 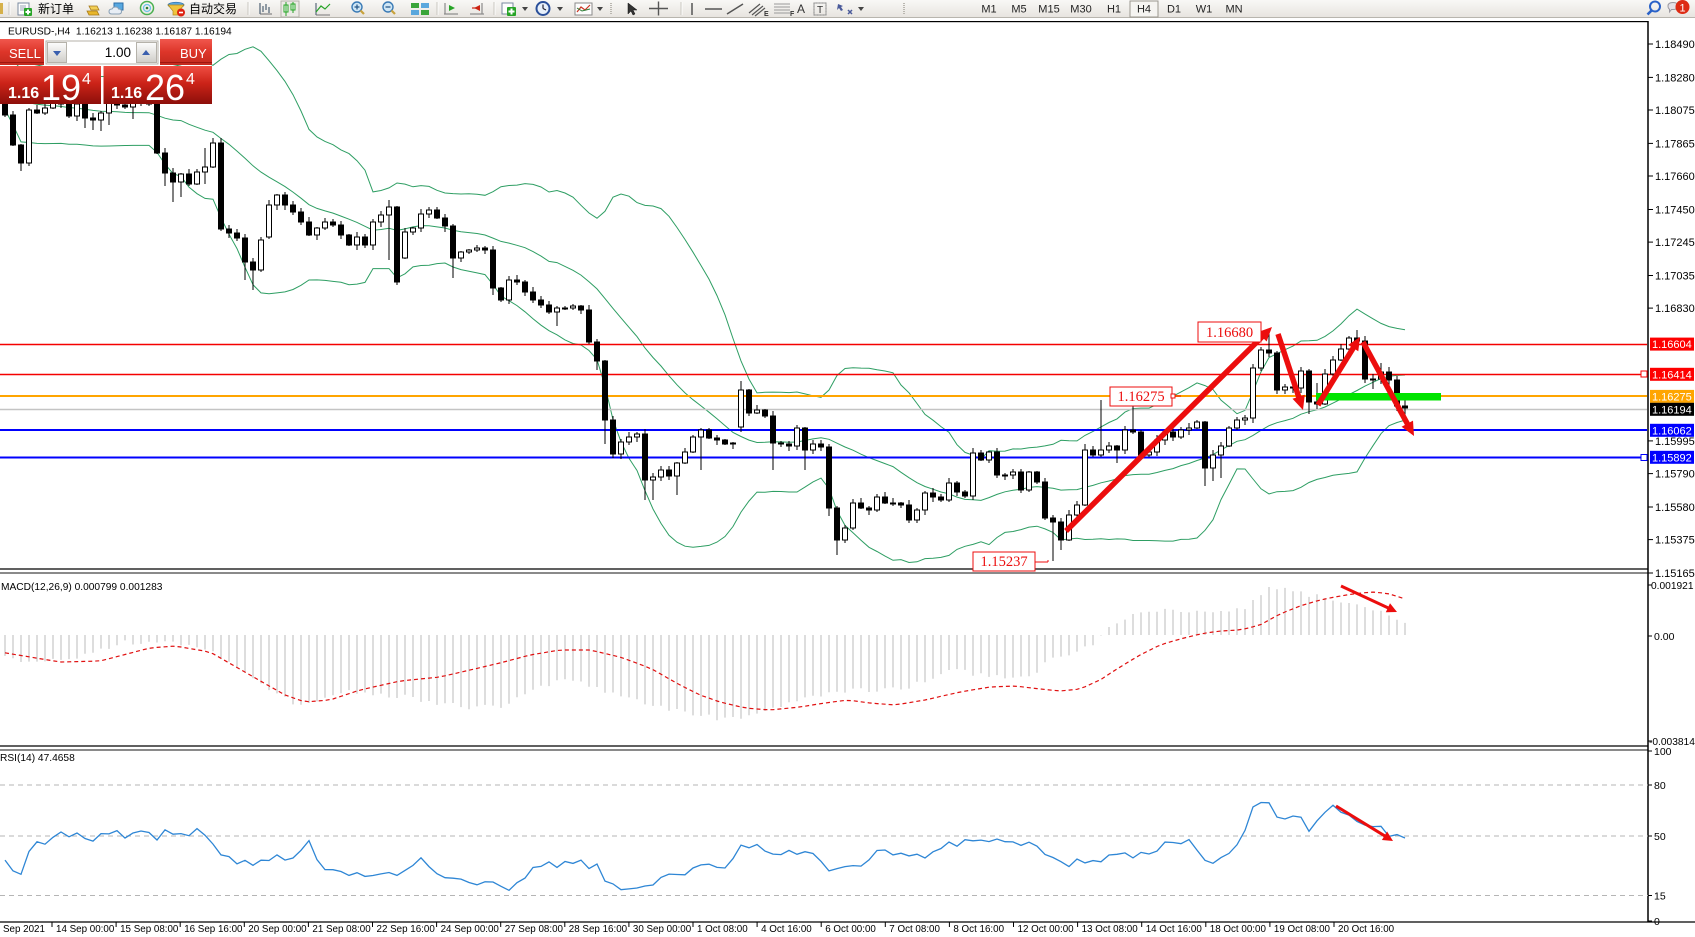 I want to click on svg-text: 自动交易, so click(x=213, y=8).